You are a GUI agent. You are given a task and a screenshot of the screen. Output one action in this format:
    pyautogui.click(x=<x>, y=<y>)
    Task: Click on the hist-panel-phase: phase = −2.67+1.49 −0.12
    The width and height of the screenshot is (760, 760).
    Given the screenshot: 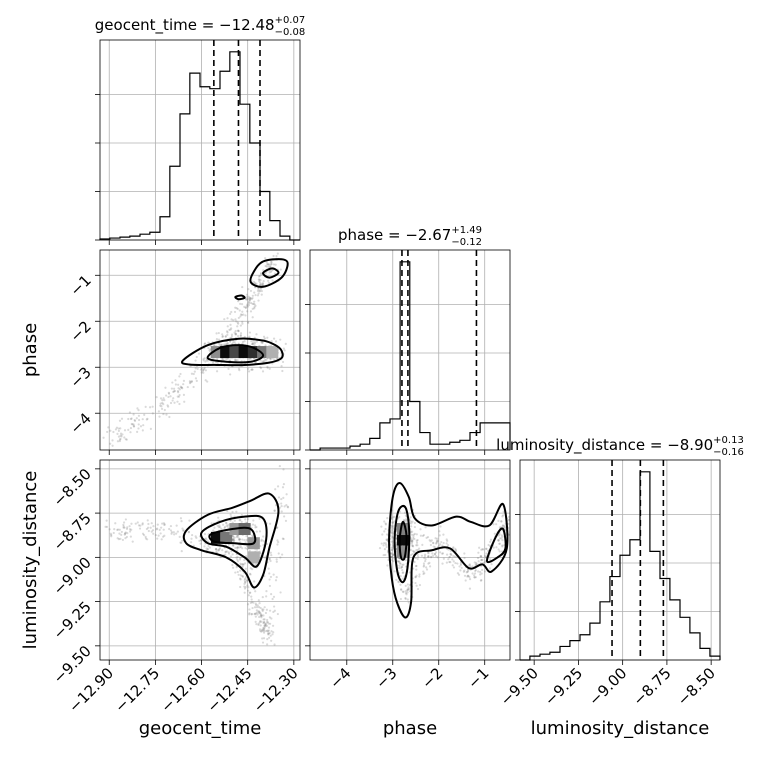 What is the action you would take?
    pyautogui.click(x=408, y=340)
    